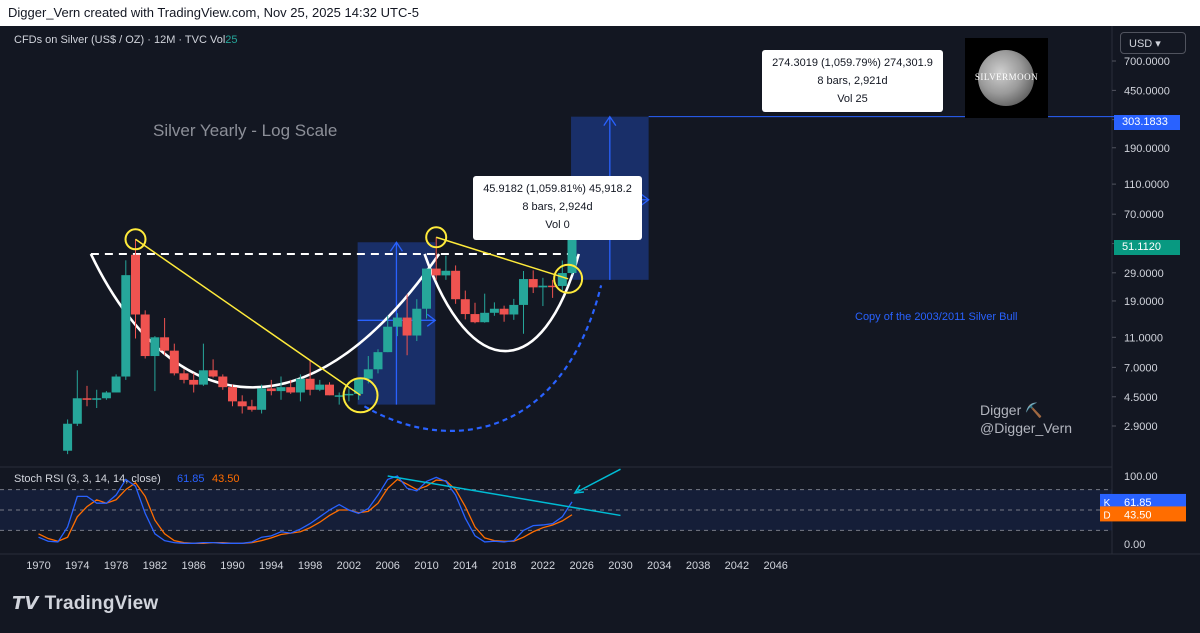 The image size is (1200, 633). What do you see at coordinates (155, 566) in the screenshot?
I see `time-tick-label: 1982` at bounding box center [155, 566].